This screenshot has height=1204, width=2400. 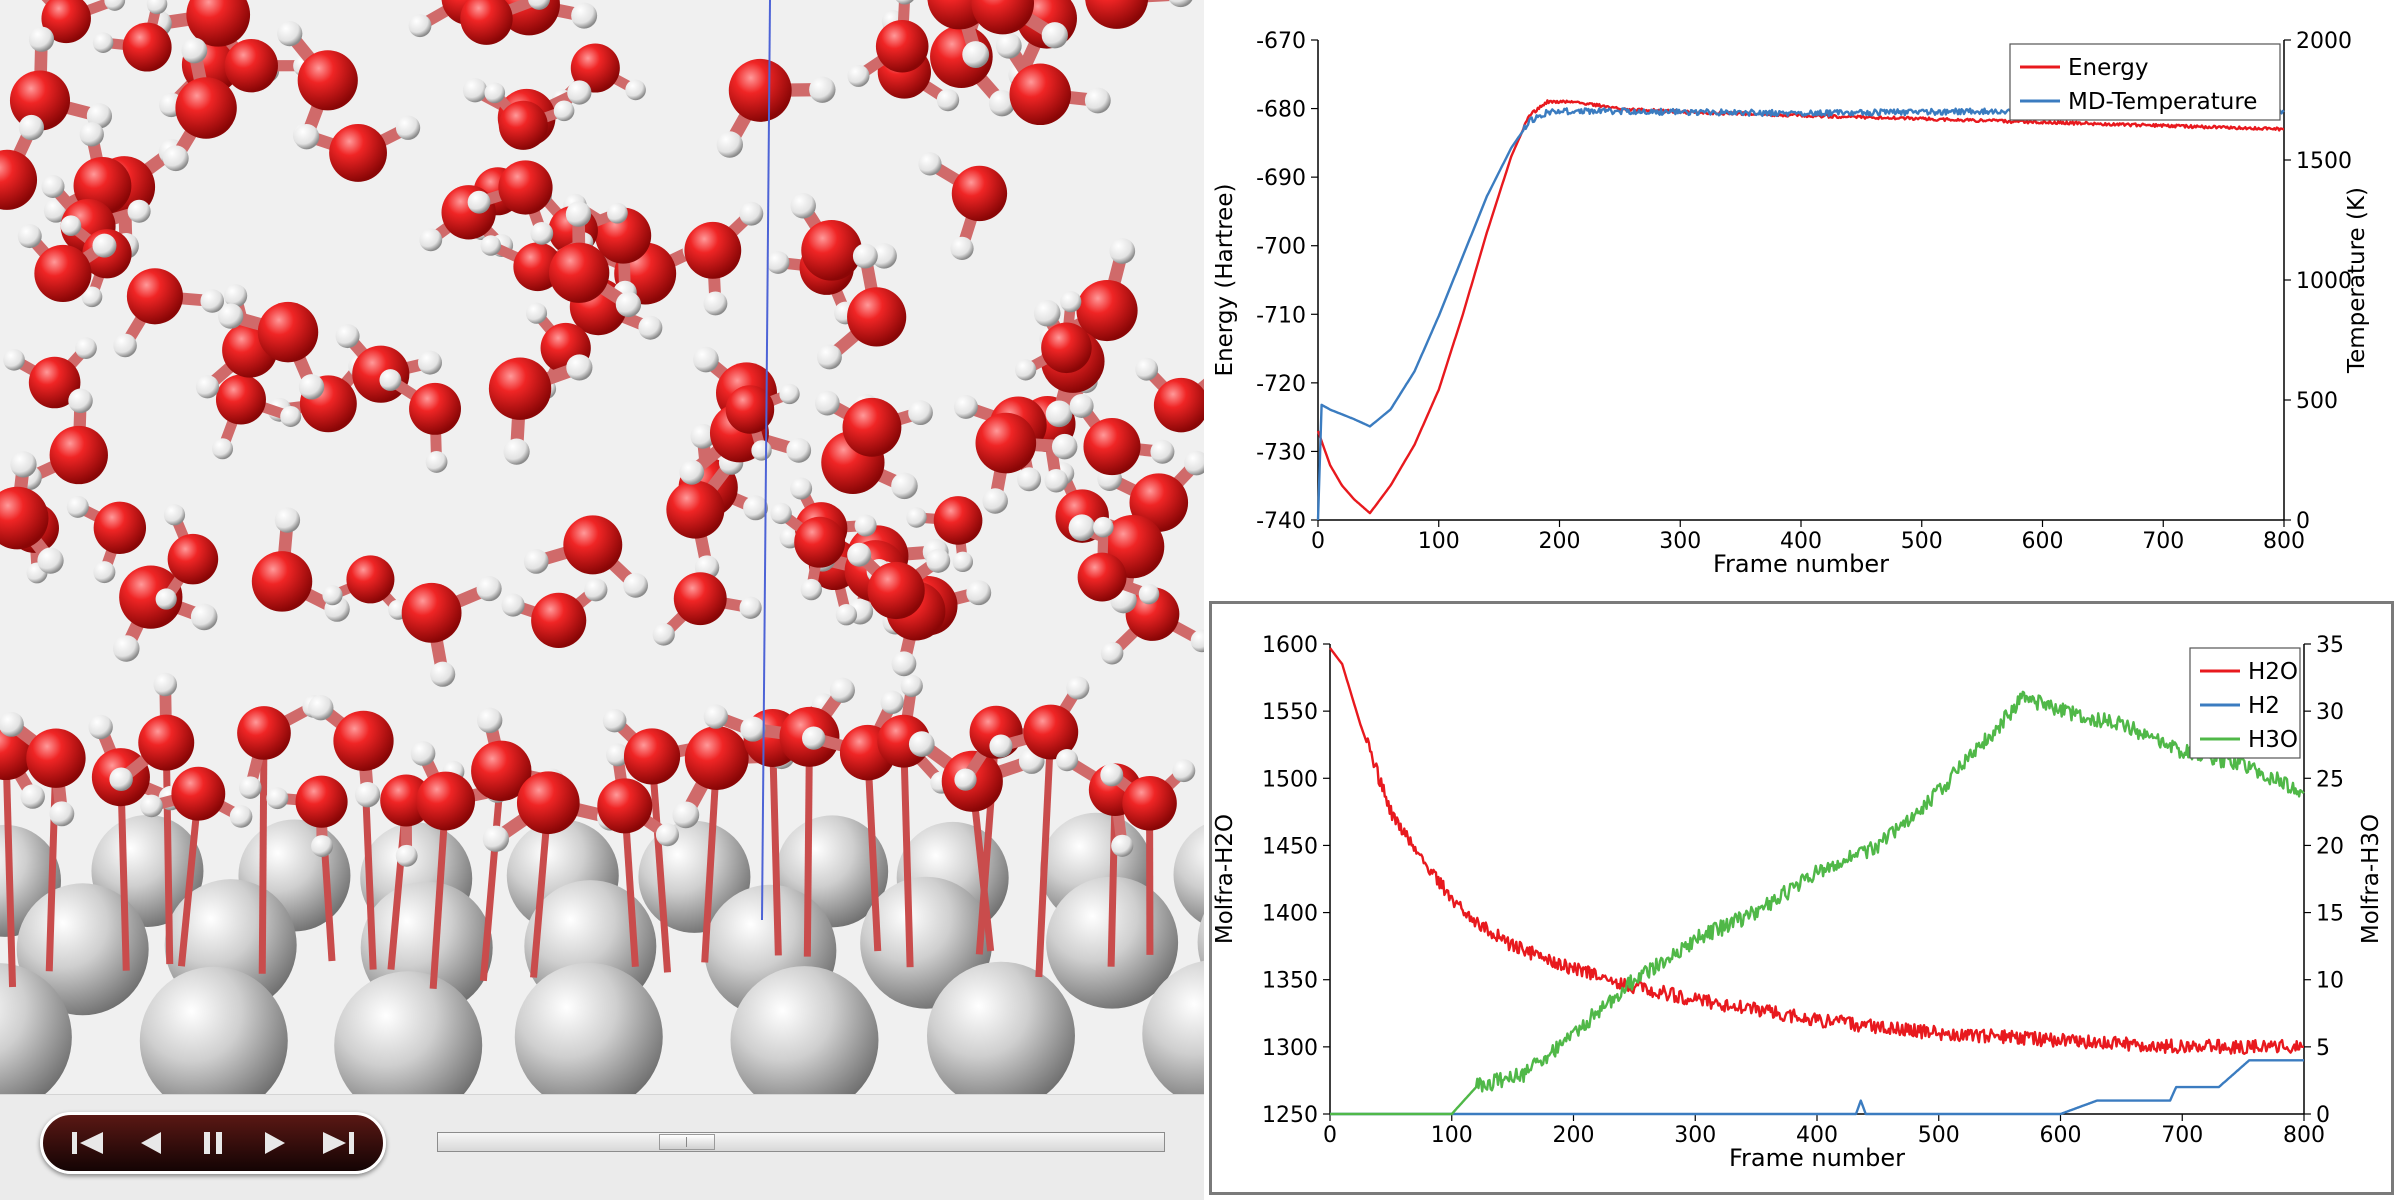 What do you see at coordinates (2324, 161) in the screenshot?
I see `y2-tick-label: 1500` at bounding box center [2324, 161].